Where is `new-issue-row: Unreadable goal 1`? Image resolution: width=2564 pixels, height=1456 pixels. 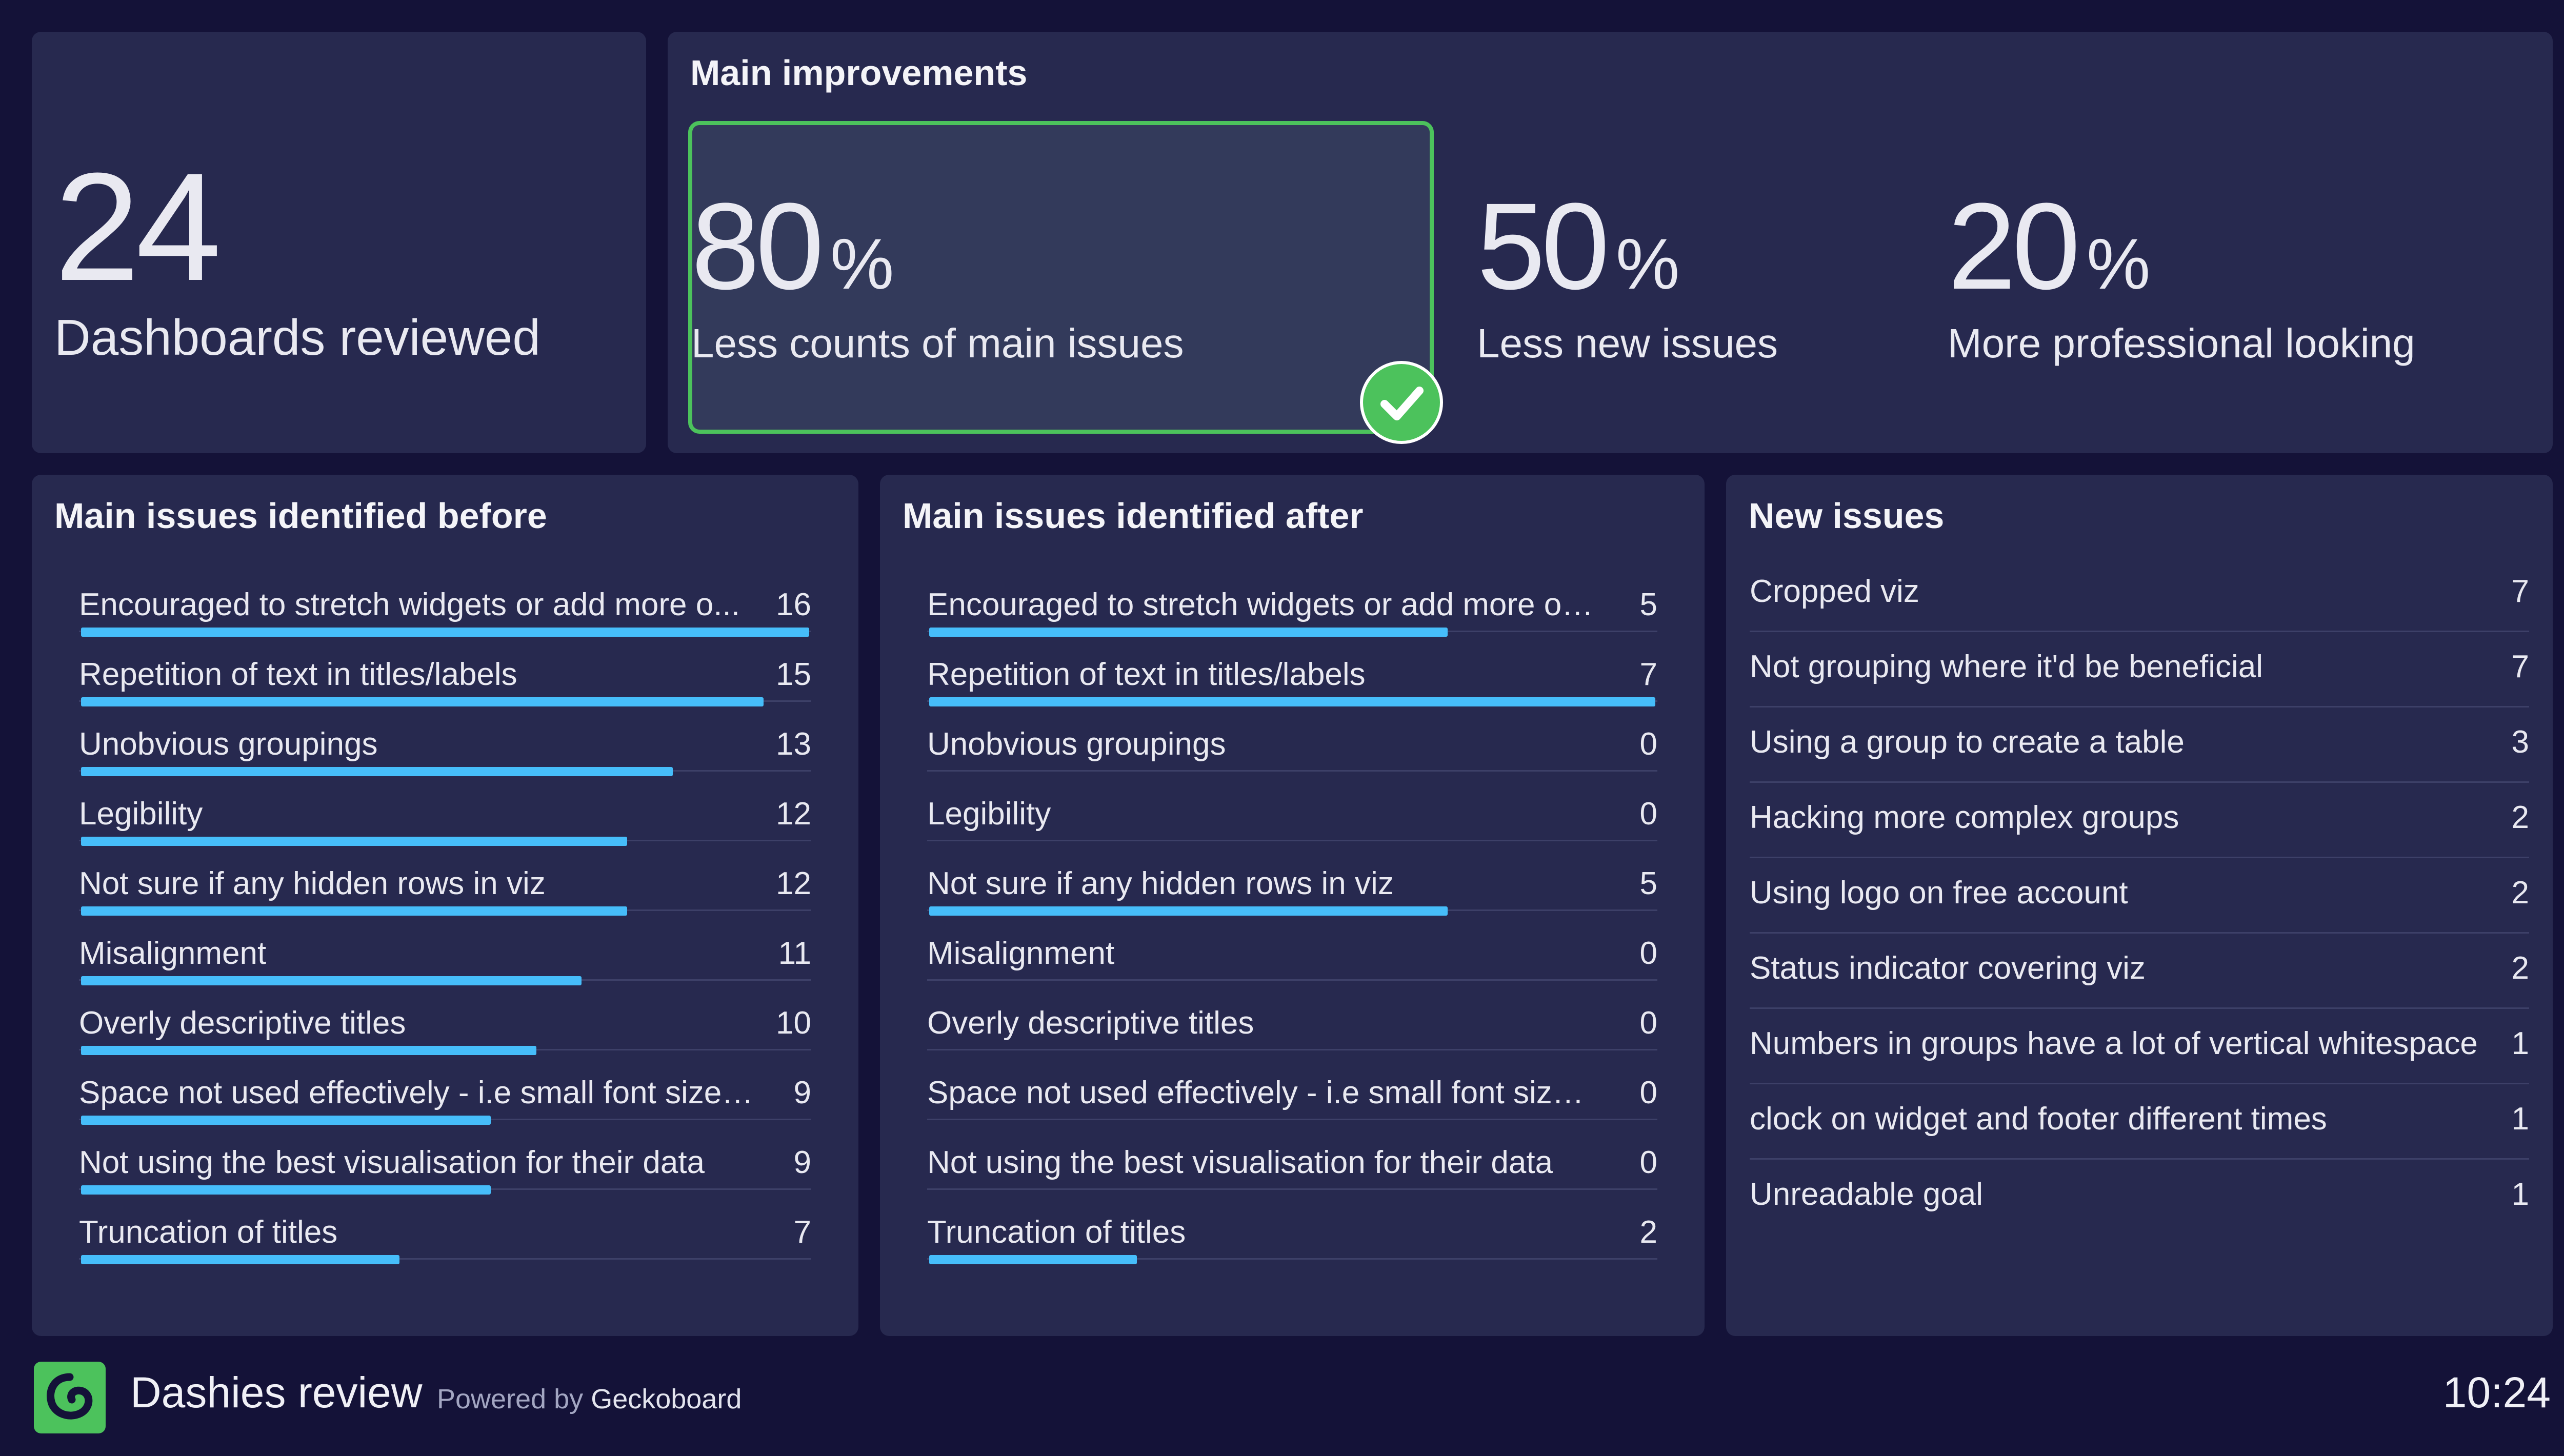
new-issue-row: Unreadable goal 1 is located at coordinates (2139, 1197).